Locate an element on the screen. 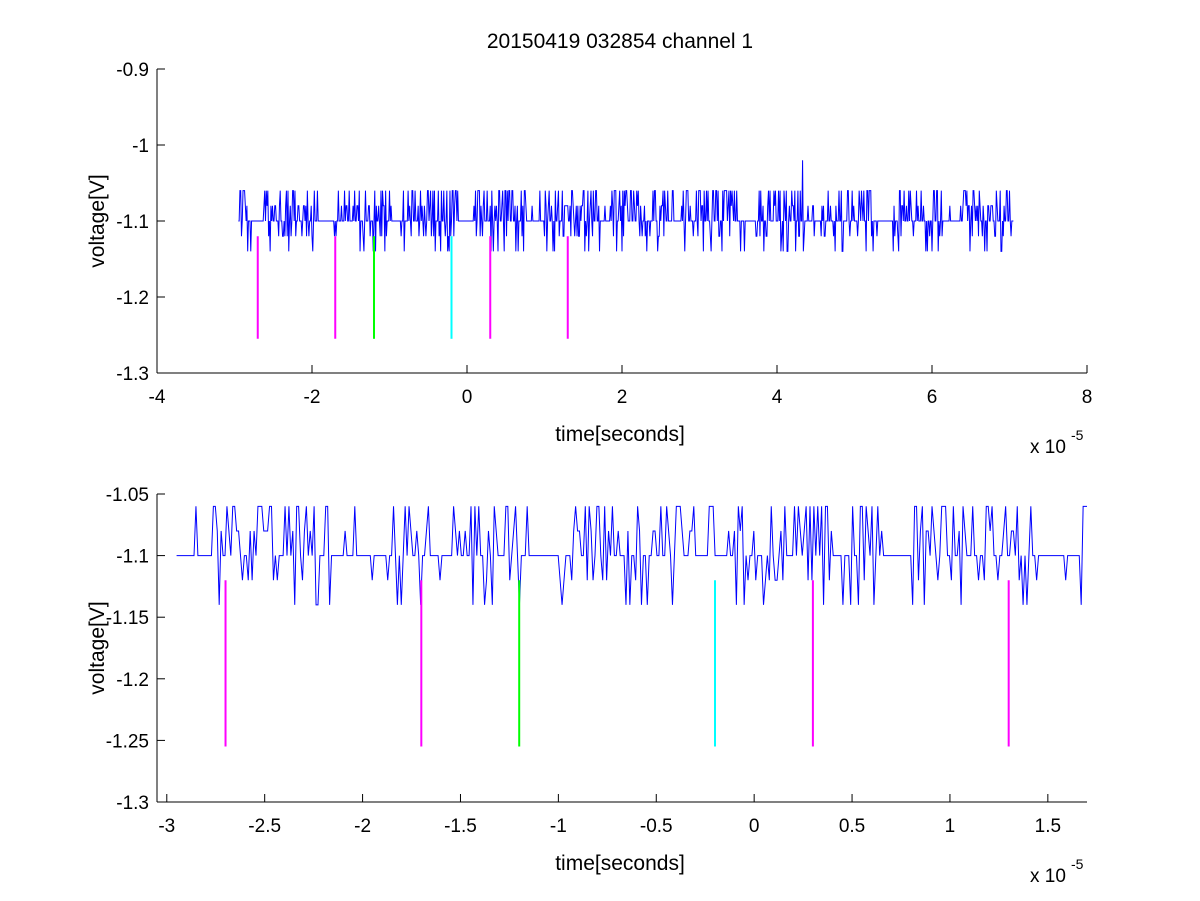 The image size is (1200, 901). y-tick-label: -0.9 is located at coordinates (132, 70).